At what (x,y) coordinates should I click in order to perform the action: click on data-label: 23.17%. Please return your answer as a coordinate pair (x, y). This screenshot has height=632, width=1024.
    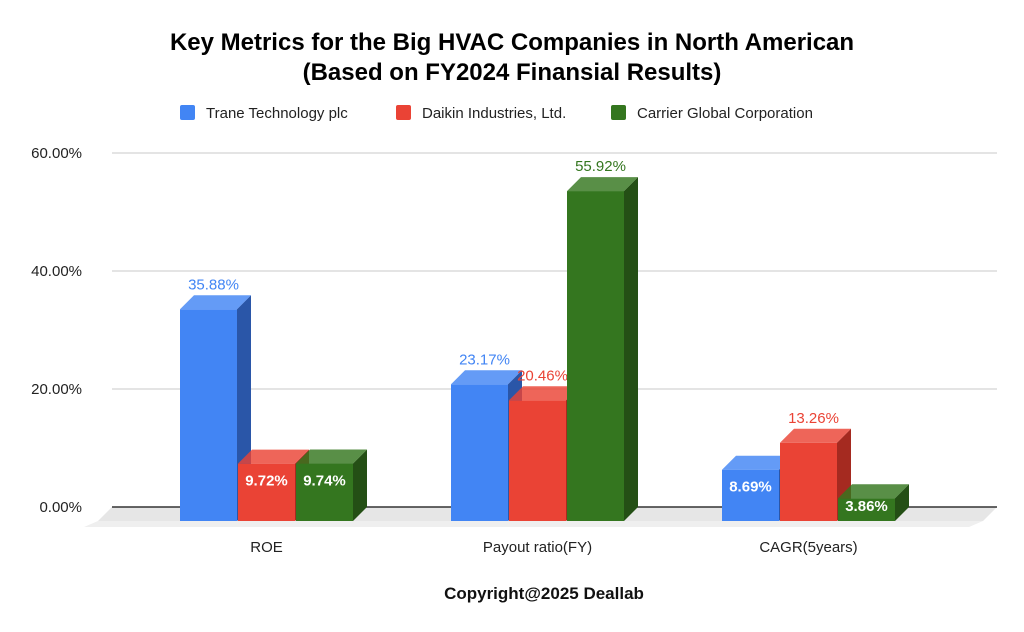
    Looking at the image, I should click on (484, 359).